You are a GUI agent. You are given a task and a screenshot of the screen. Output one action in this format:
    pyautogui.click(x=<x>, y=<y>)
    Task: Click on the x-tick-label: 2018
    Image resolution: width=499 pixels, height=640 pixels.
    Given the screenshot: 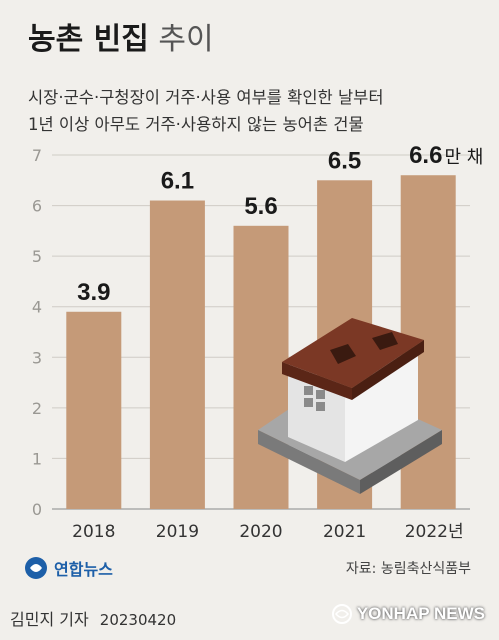 What is the action you would take?
    pyautogui.click(x=93, y=532)
    